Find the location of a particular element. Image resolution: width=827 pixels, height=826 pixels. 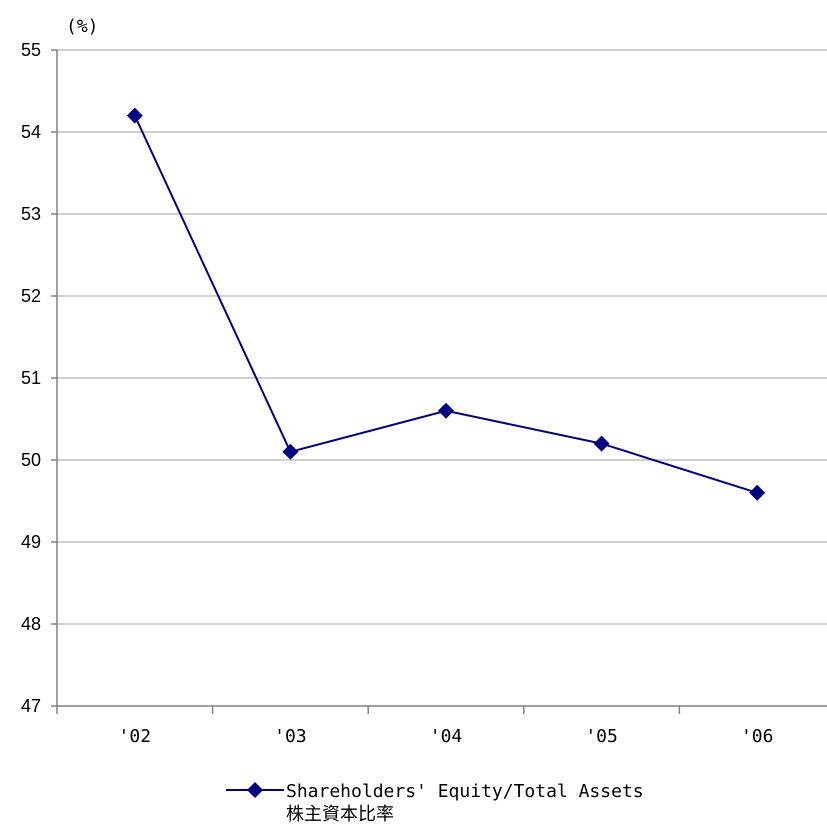

x-tick-label: '03 is located at coordinates (290, 736).